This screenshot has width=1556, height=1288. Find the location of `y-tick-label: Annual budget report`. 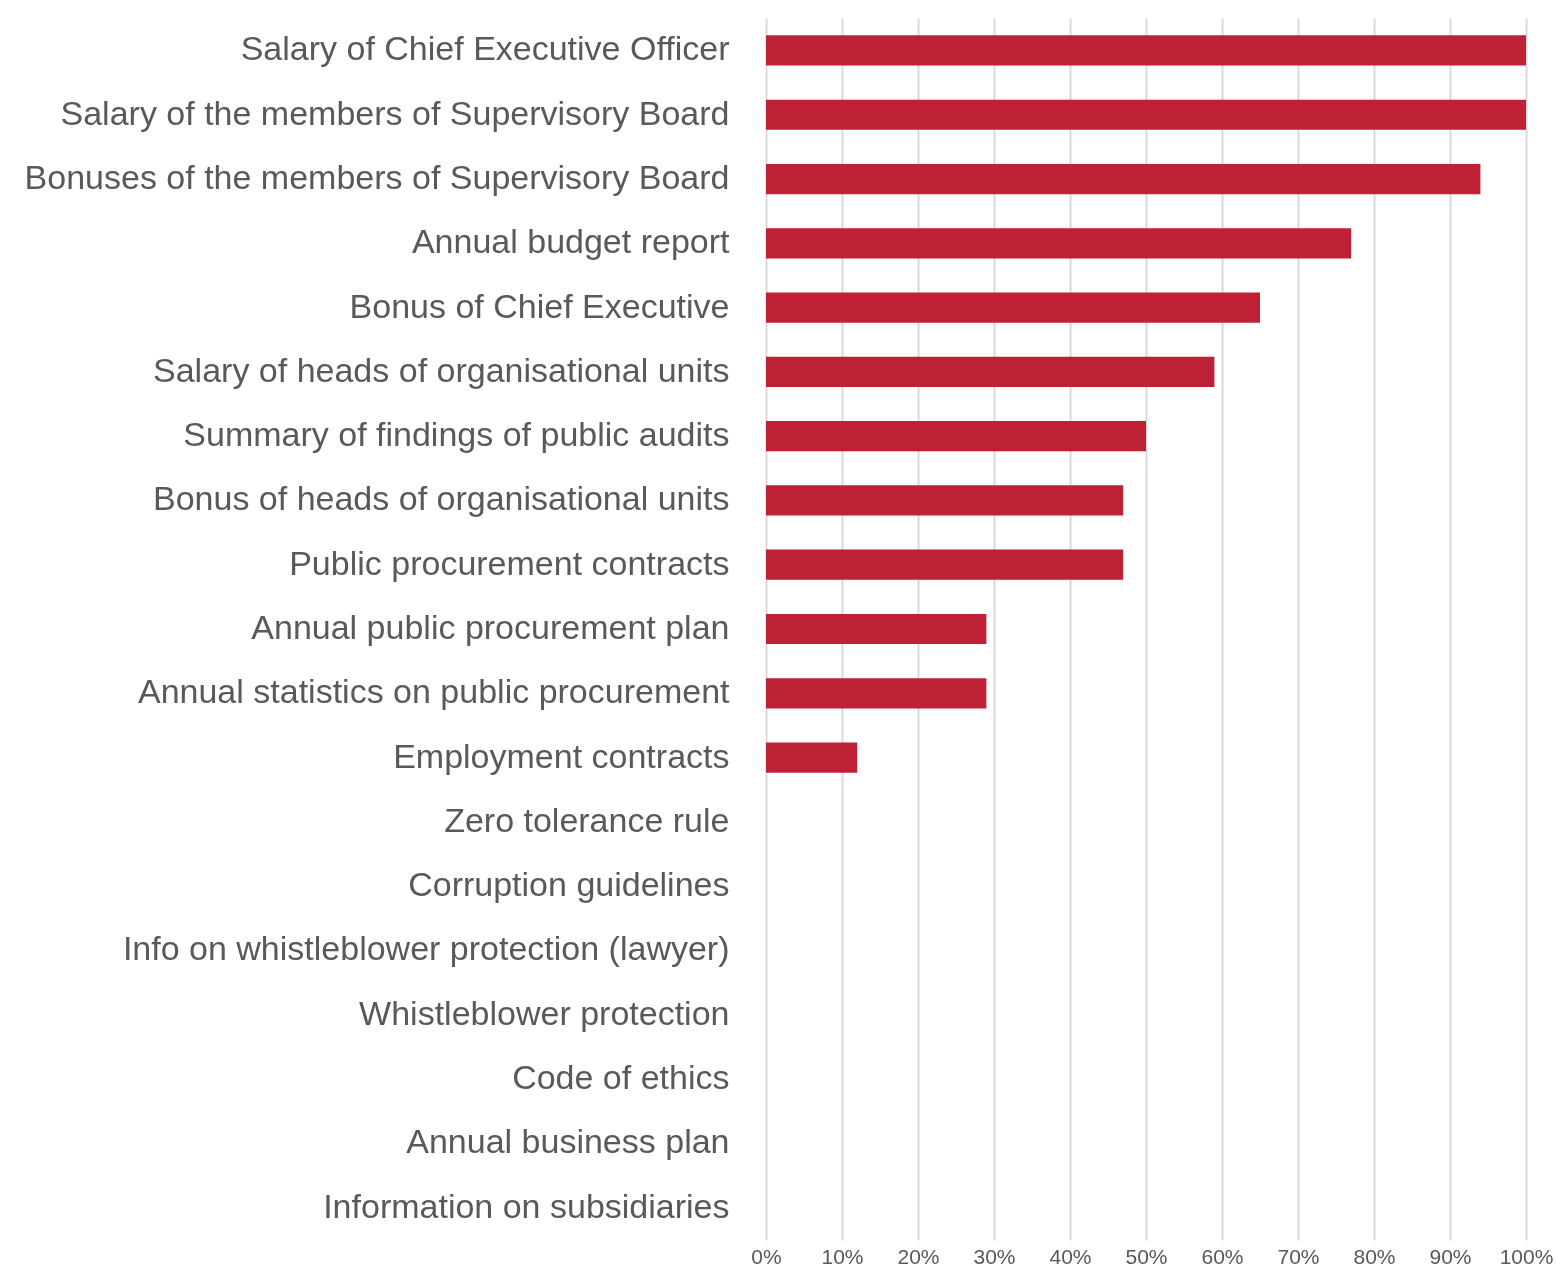

y-tick-label: Annual budget report is located at coordinates (571, 241).